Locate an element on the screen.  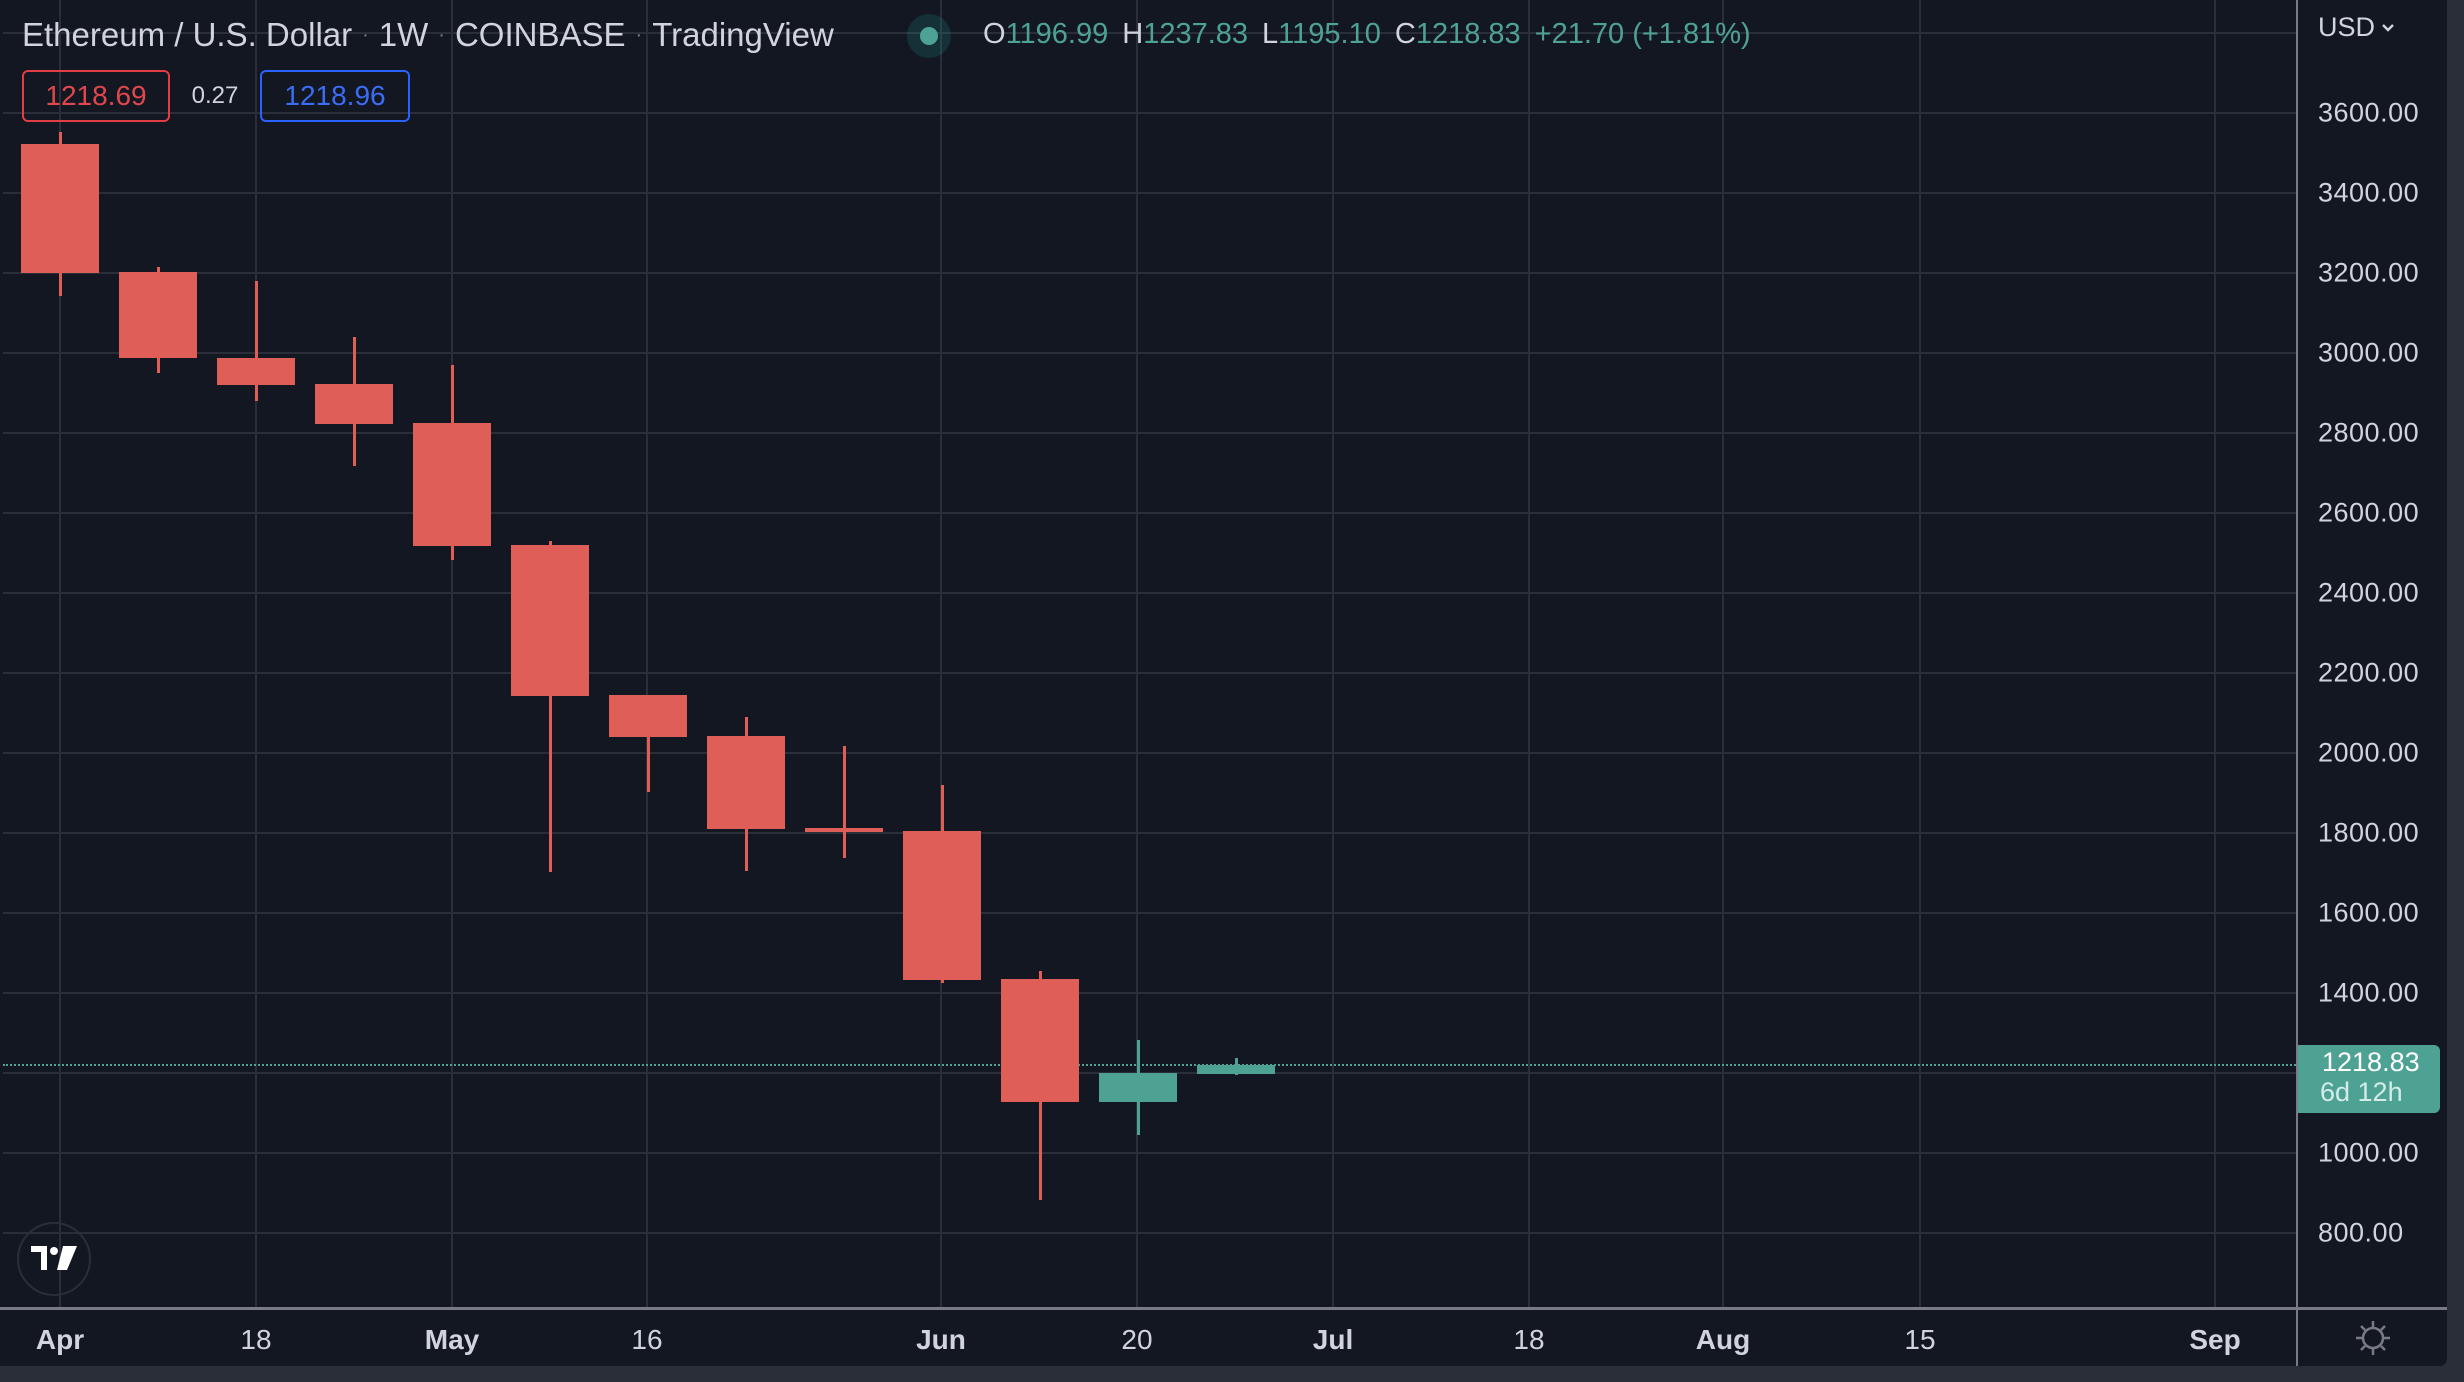
price-tick-label: 2200.00 is located at coordinates (2369, 672).